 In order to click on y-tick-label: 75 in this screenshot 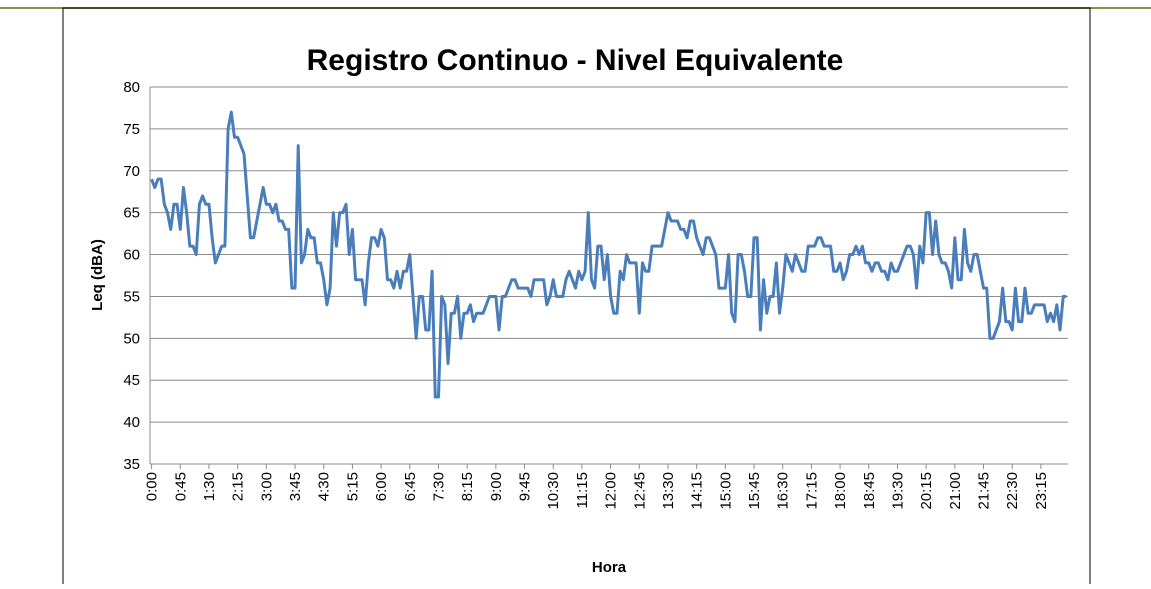, I will do `click(131, 129)`.